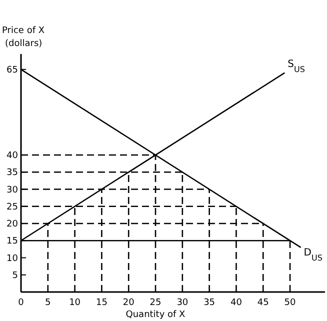 The image size is (327, 321). I want to click on y-tick-label: 20, so click(12, 225).